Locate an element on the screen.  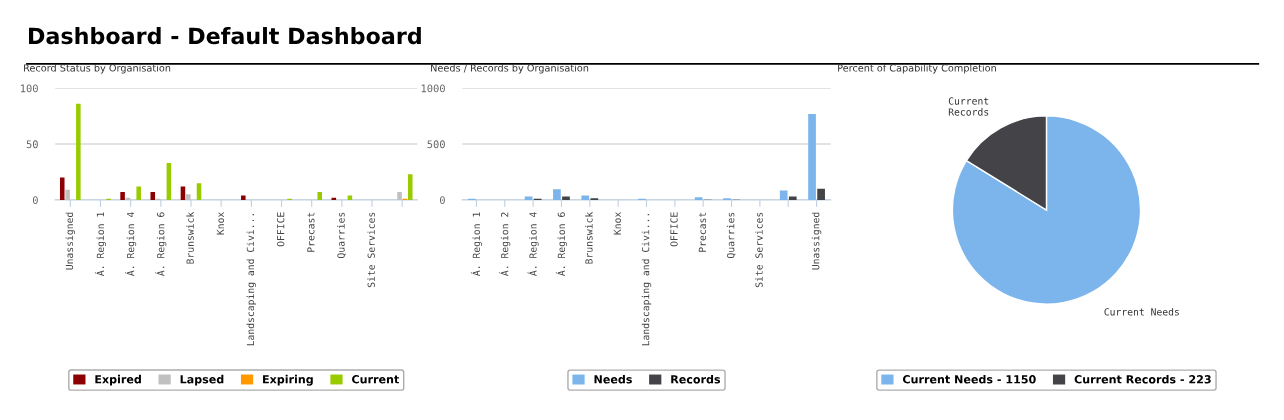
legend-label: Current is located at coordinates (376, 379).